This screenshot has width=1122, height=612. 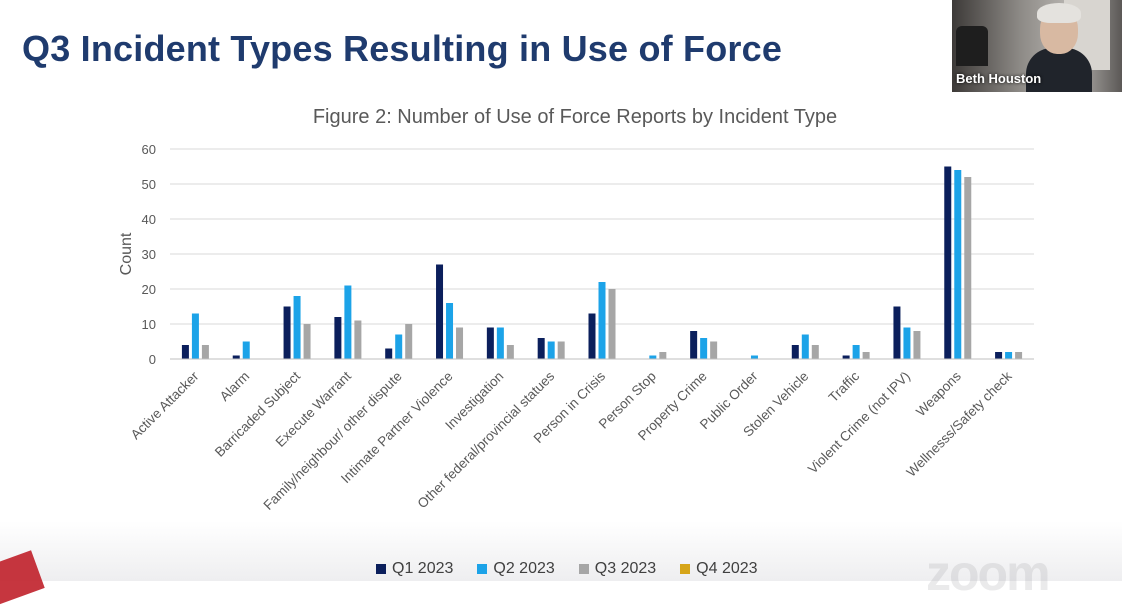 What do you see at coordinates (999, 78) in the screenshot?
I see `participant-name-label: Beth Houston` at bounding box center [999, 78].